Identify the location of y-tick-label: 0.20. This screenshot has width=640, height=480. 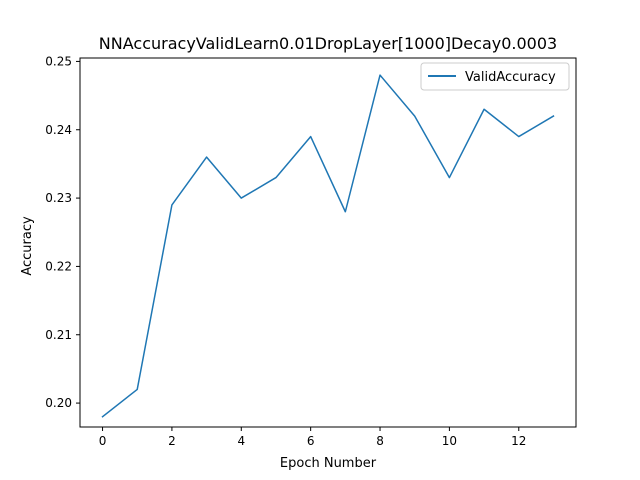
(58, 403).